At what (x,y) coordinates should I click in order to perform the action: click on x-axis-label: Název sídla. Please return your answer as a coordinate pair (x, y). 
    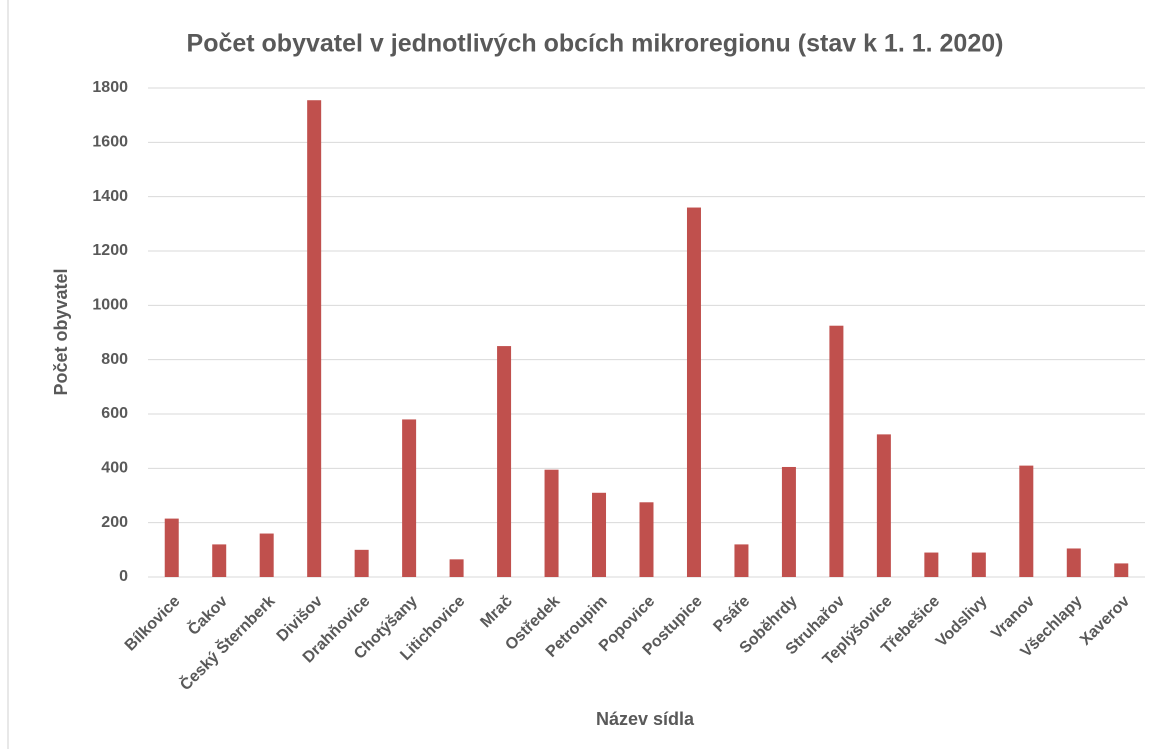
    Looking at the image, I should click on (645, 719).